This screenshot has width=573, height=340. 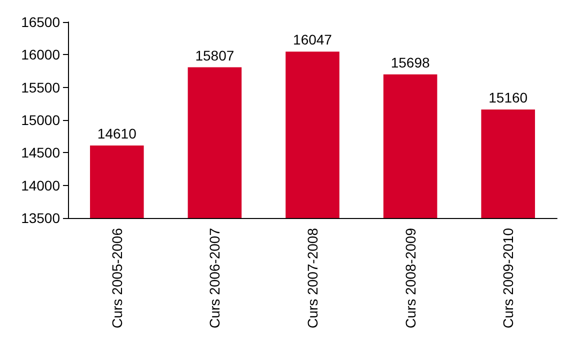 I want to click on y-tick-label: 13500, so click(x=40, y=218).